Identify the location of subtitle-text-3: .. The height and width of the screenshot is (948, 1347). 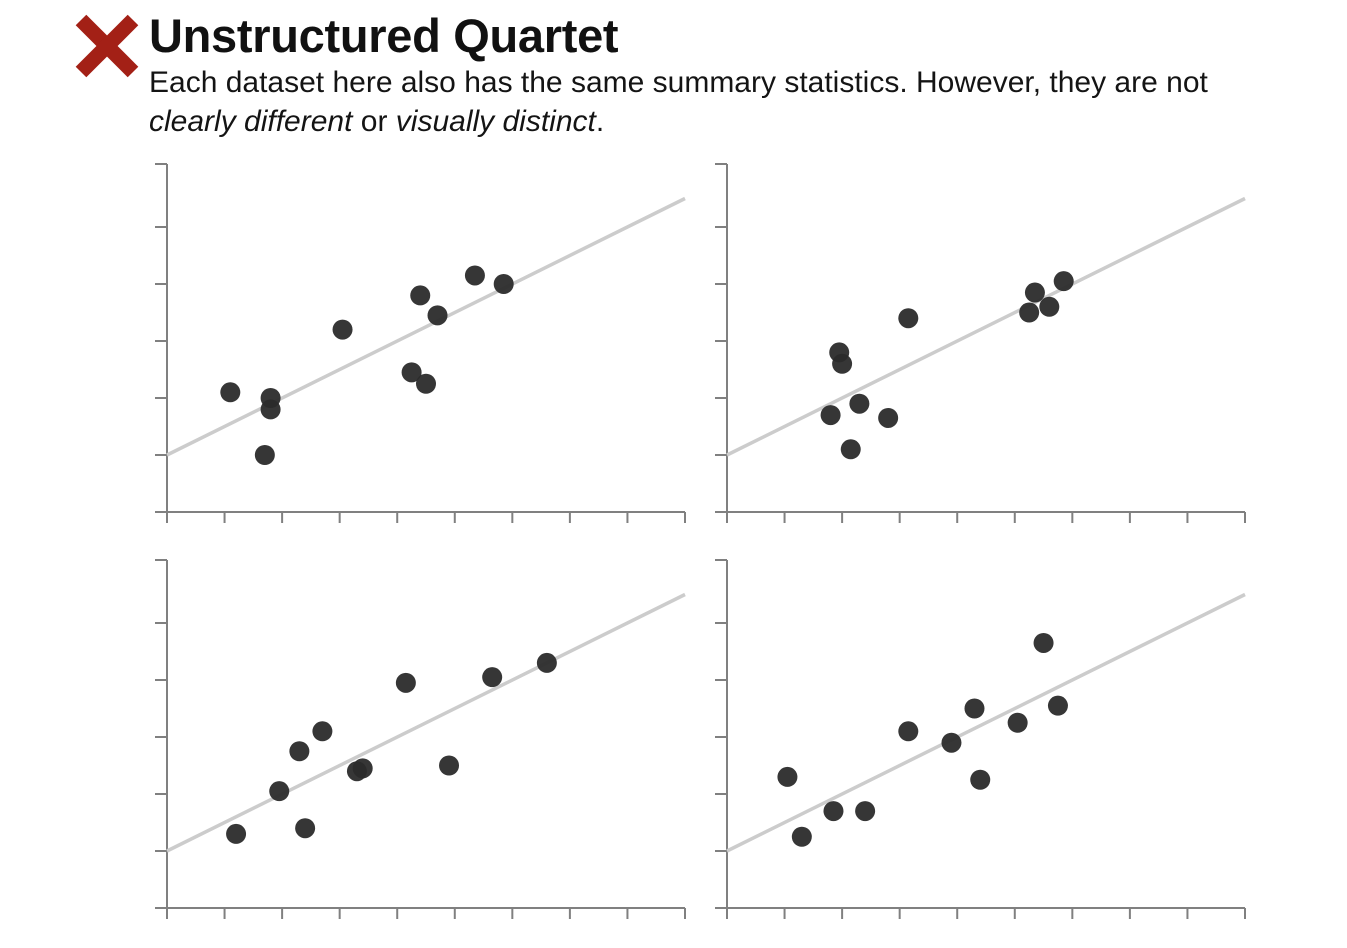
(600, 121).